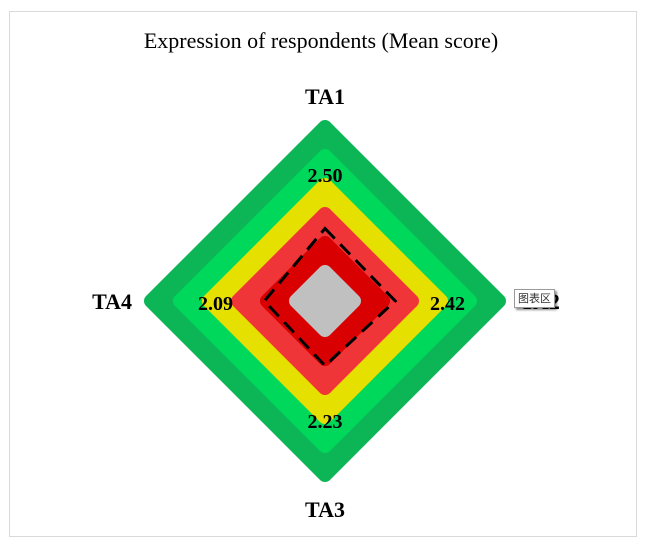  I want to click on axis-label-ta3: TA3, so click(325, 509).